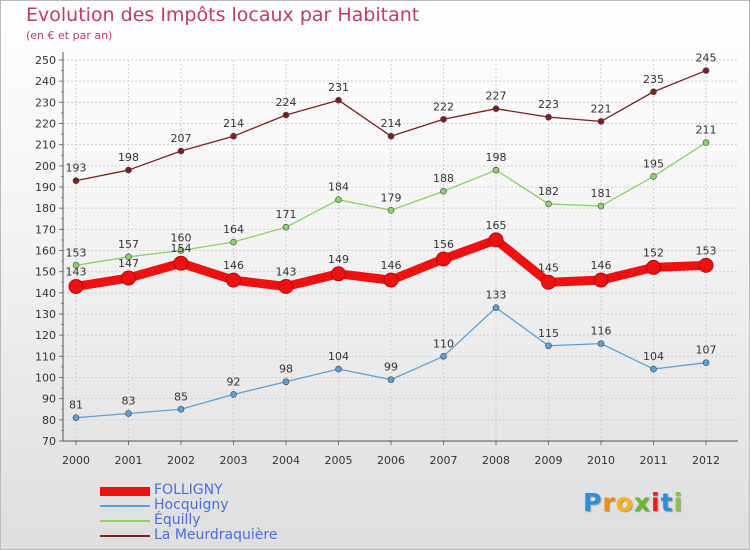 This screenshot has height=550, width=750. I want to click on y-tick-label-120: 120, so click(45, 335).